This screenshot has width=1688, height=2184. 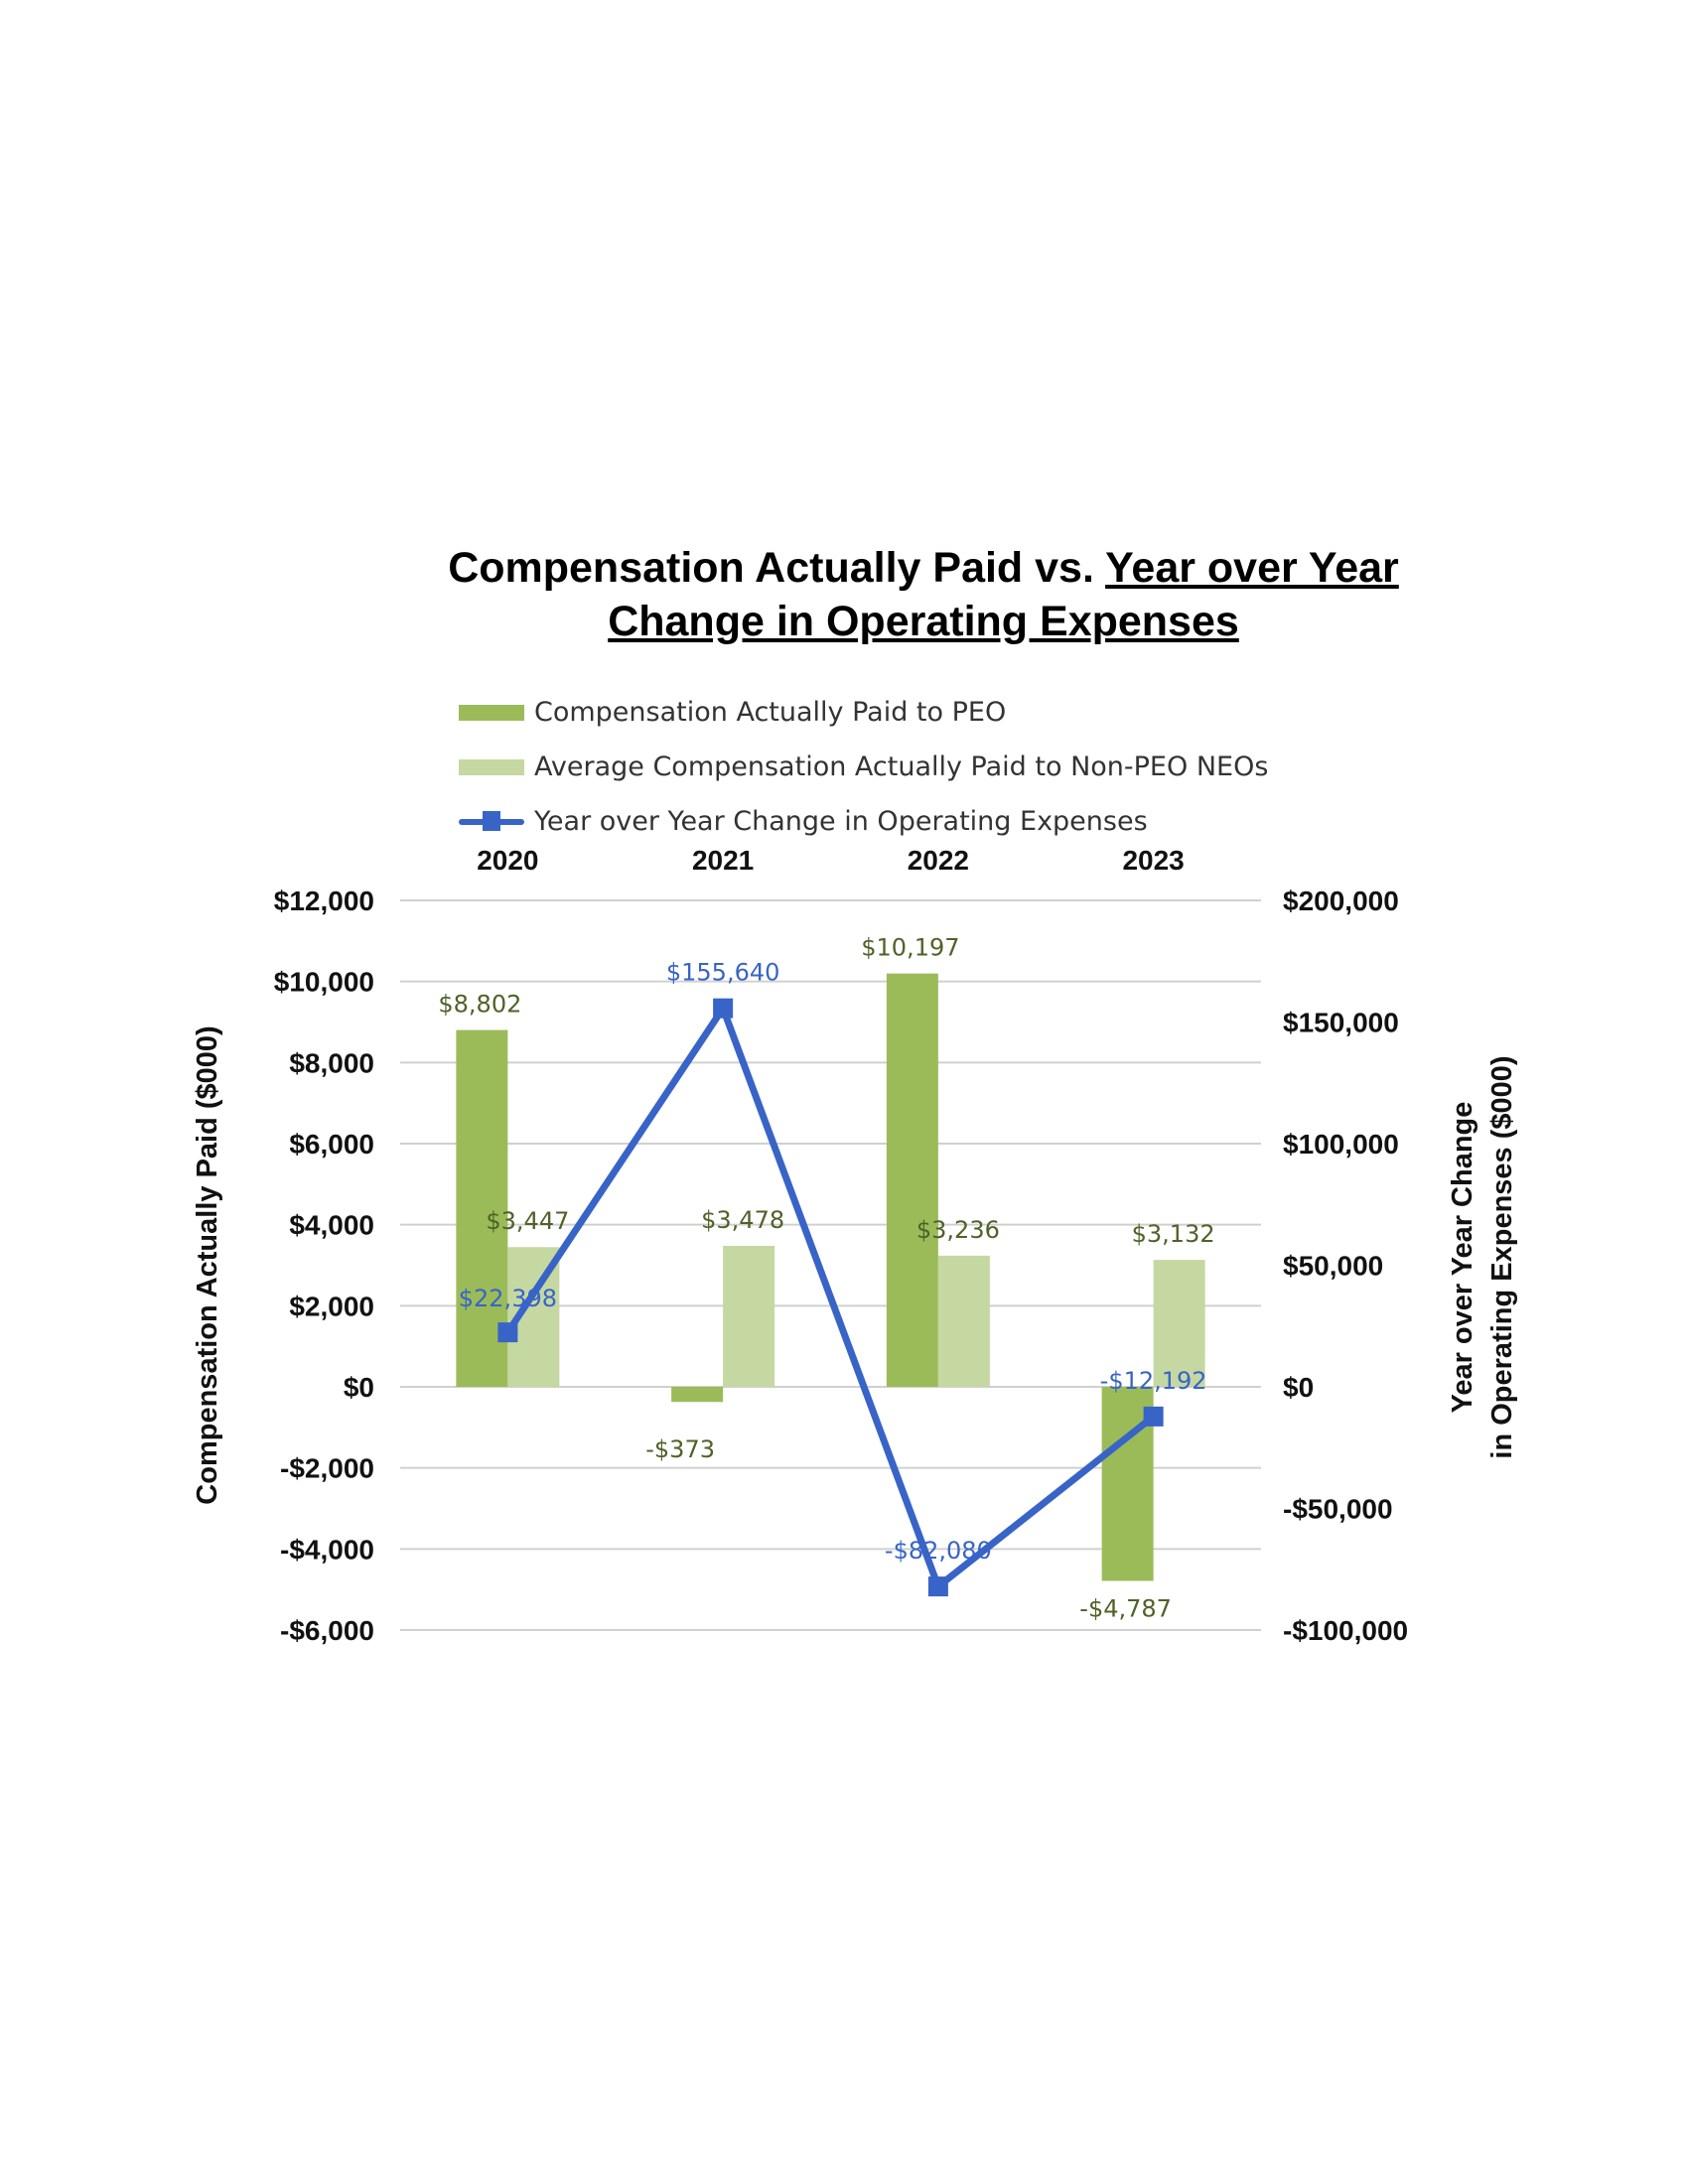 I want to click on left-axis-tick-label: $6,000, so click(x=331, y=1144).